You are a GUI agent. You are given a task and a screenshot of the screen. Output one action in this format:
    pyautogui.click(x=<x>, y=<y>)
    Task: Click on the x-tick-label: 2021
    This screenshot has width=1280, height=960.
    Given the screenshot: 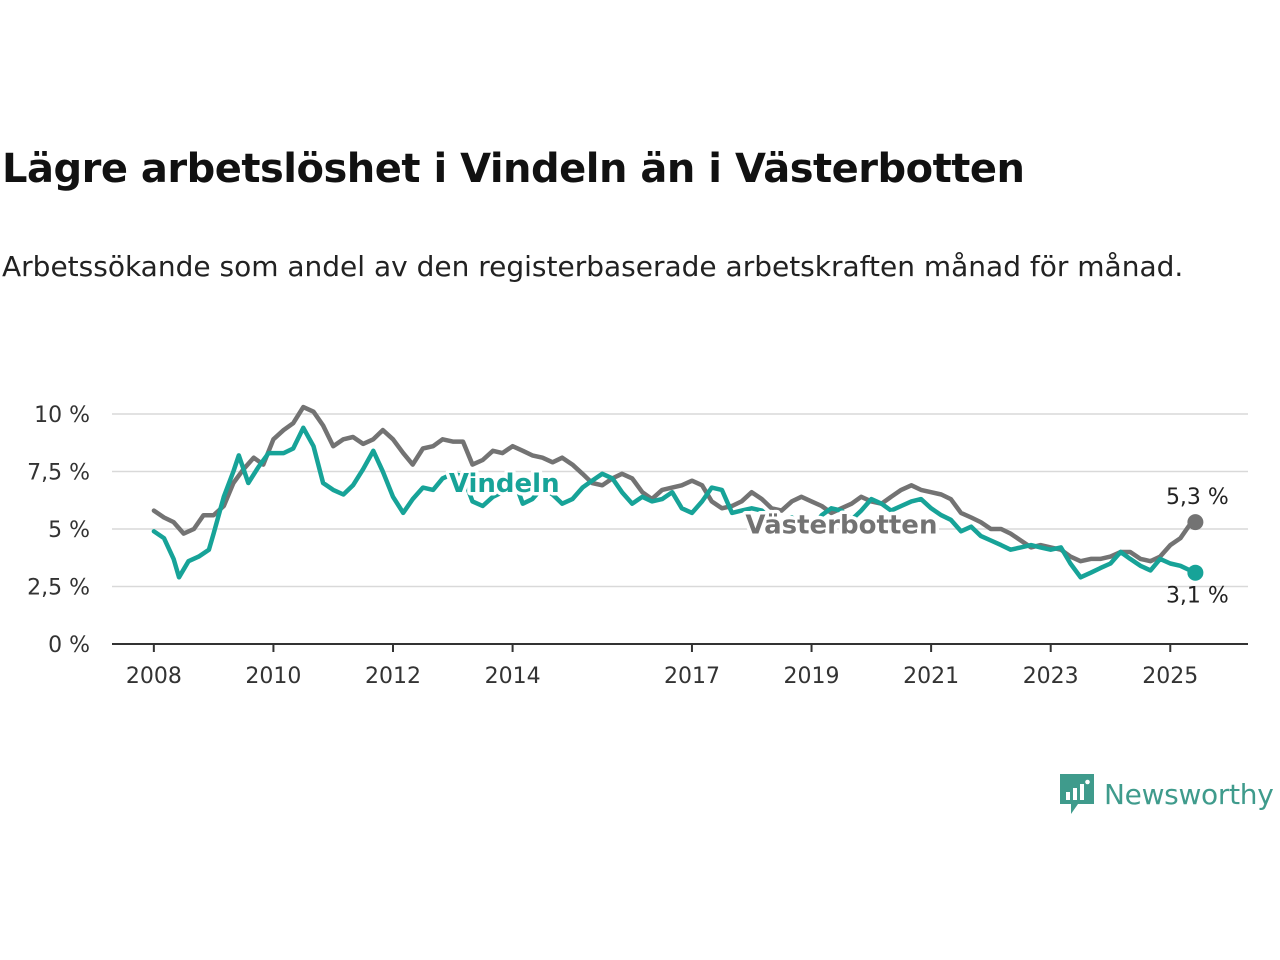 What is the action you would take?
    pyautogui.click(x=931, y=676)
    